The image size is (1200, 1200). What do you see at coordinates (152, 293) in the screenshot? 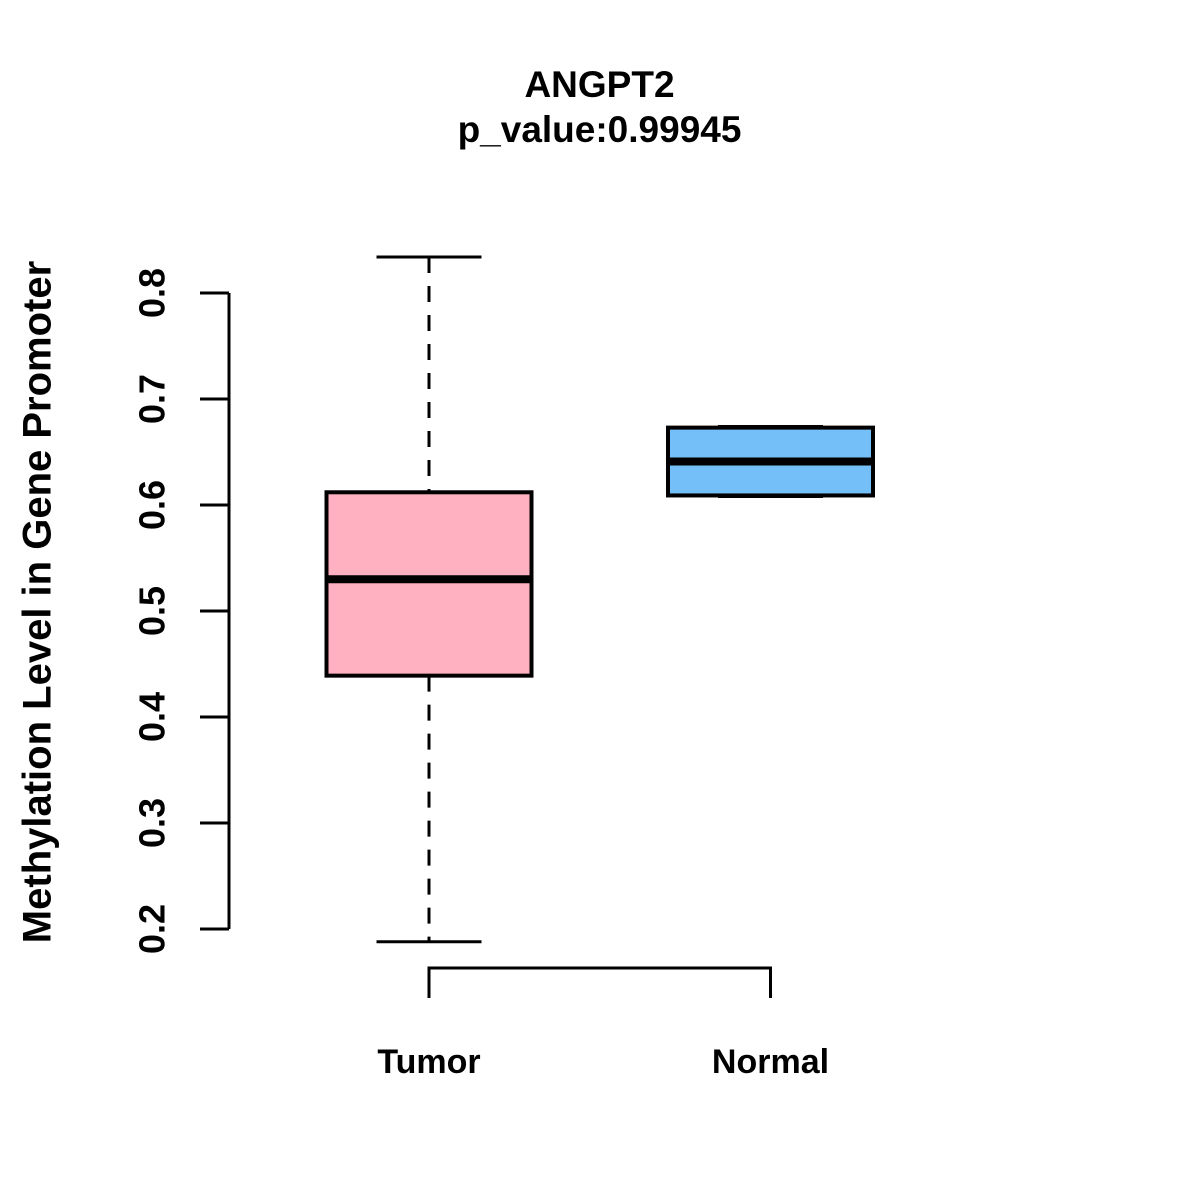
I see `y-tick-label: 0.8` at bounding box center [152, 293].